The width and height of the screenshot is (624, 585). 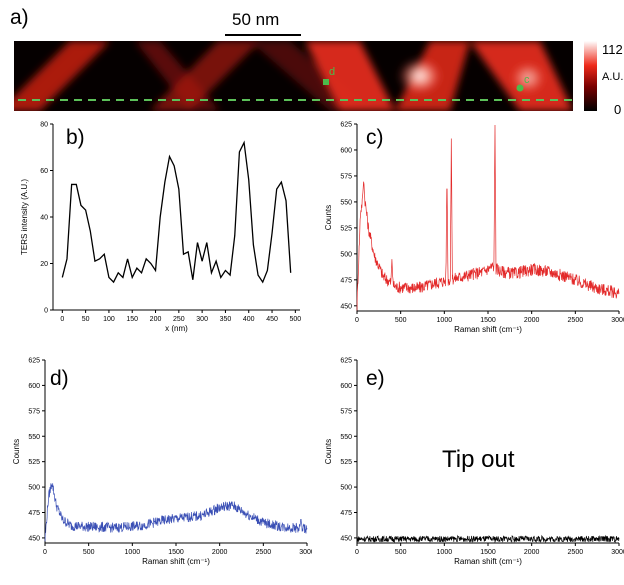 I want to click on x-tick-label: 350, so click(x=226, y=319).